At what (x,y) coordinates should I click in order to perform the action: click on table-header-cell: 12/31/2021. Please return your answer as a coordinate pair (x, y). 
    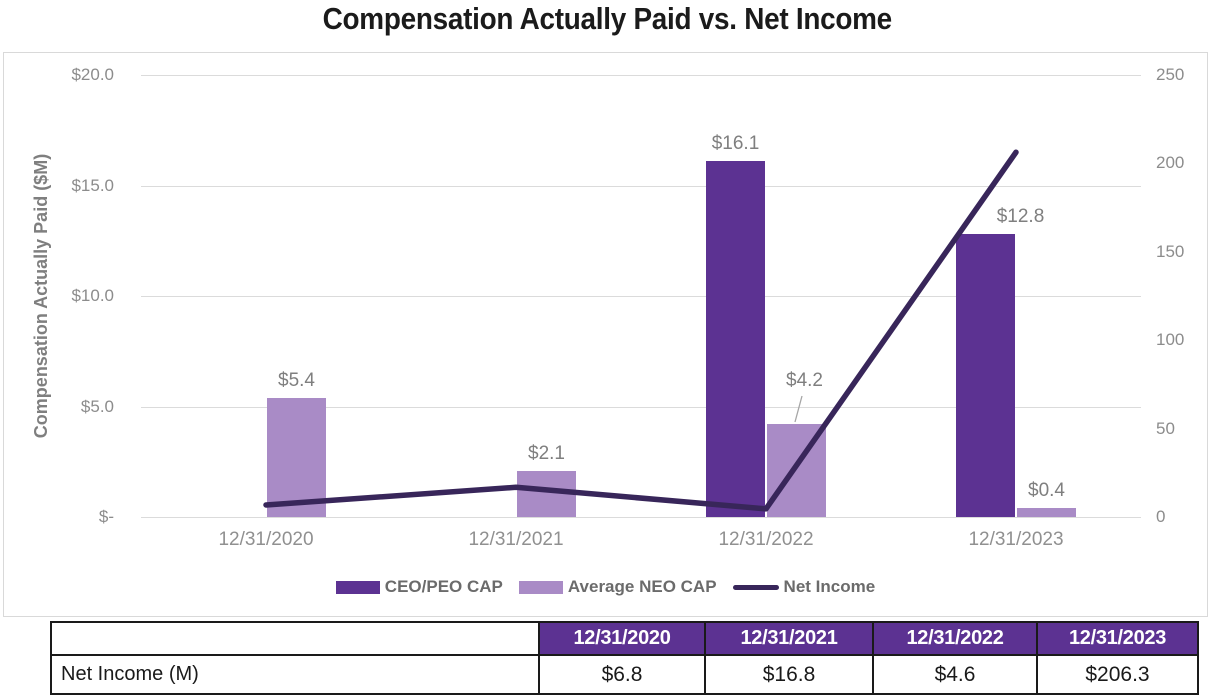
    Looking at the image, I should click on (789, 638).